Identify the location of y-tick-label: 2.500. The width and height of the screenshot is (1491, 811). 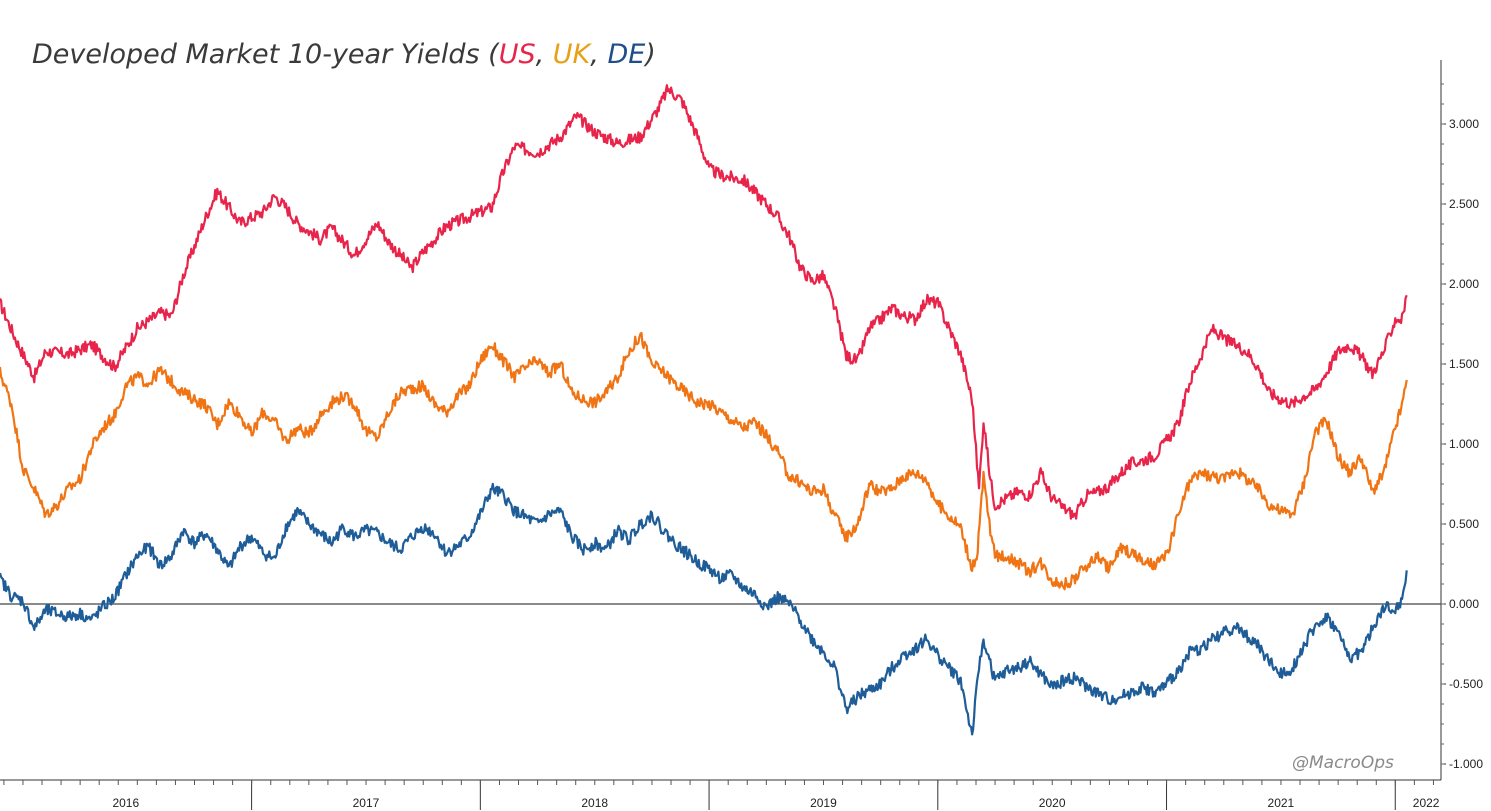
(1464, 204).